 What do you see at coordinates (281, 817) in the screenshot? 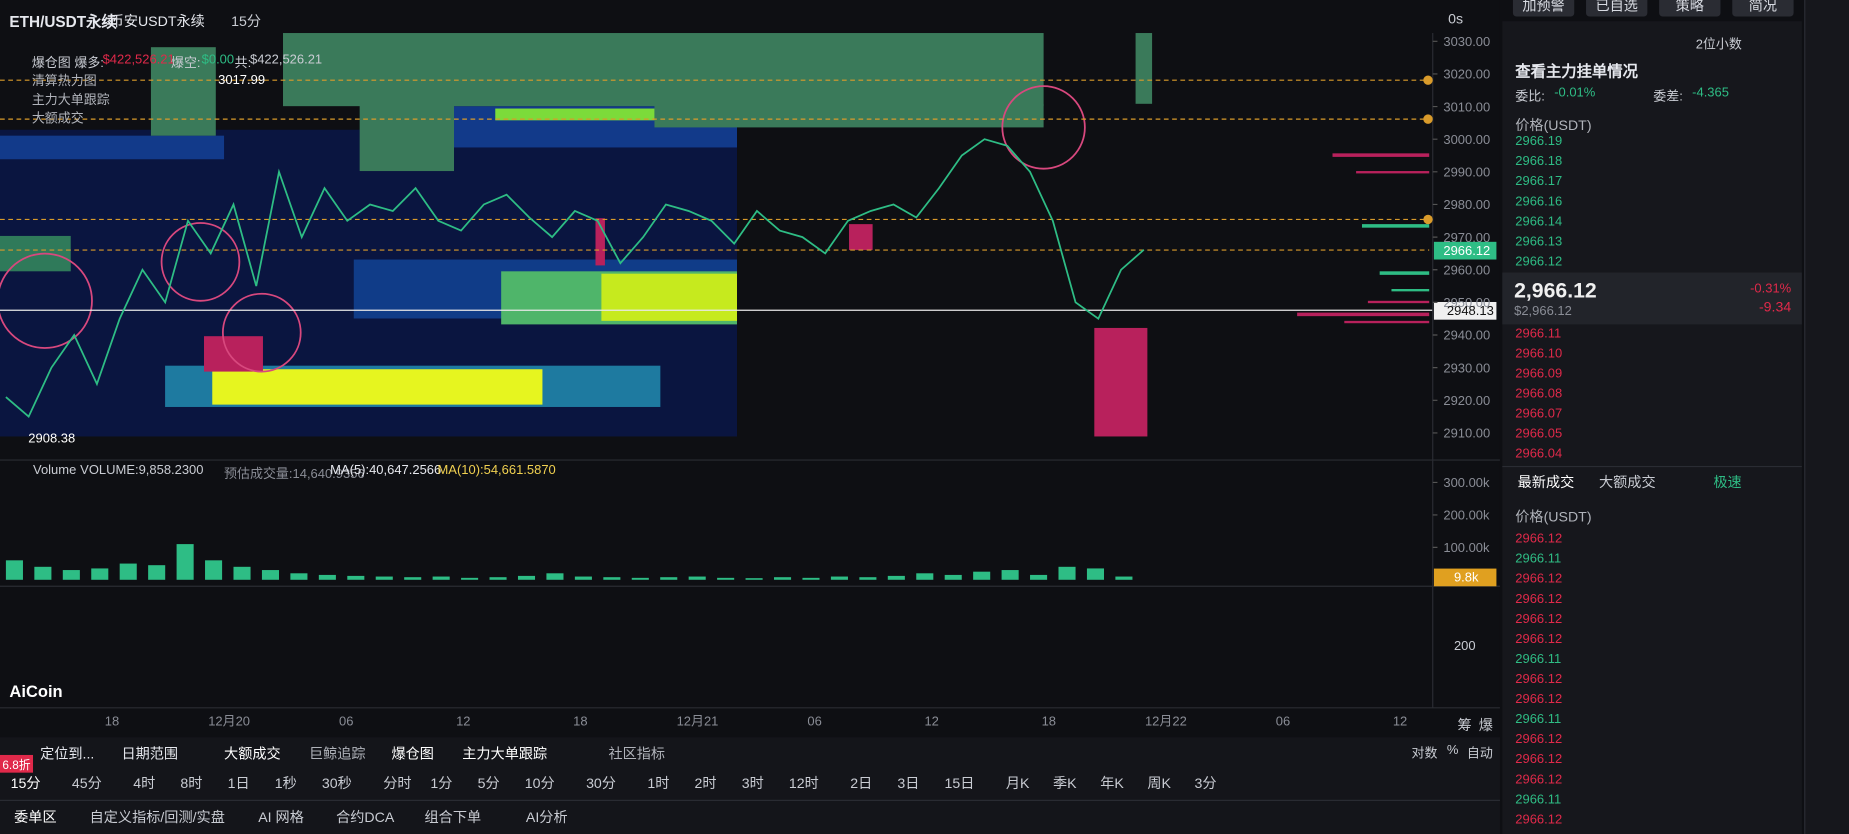
I see `bottom-tab: AI 网格` at bounding box center [281, 817].